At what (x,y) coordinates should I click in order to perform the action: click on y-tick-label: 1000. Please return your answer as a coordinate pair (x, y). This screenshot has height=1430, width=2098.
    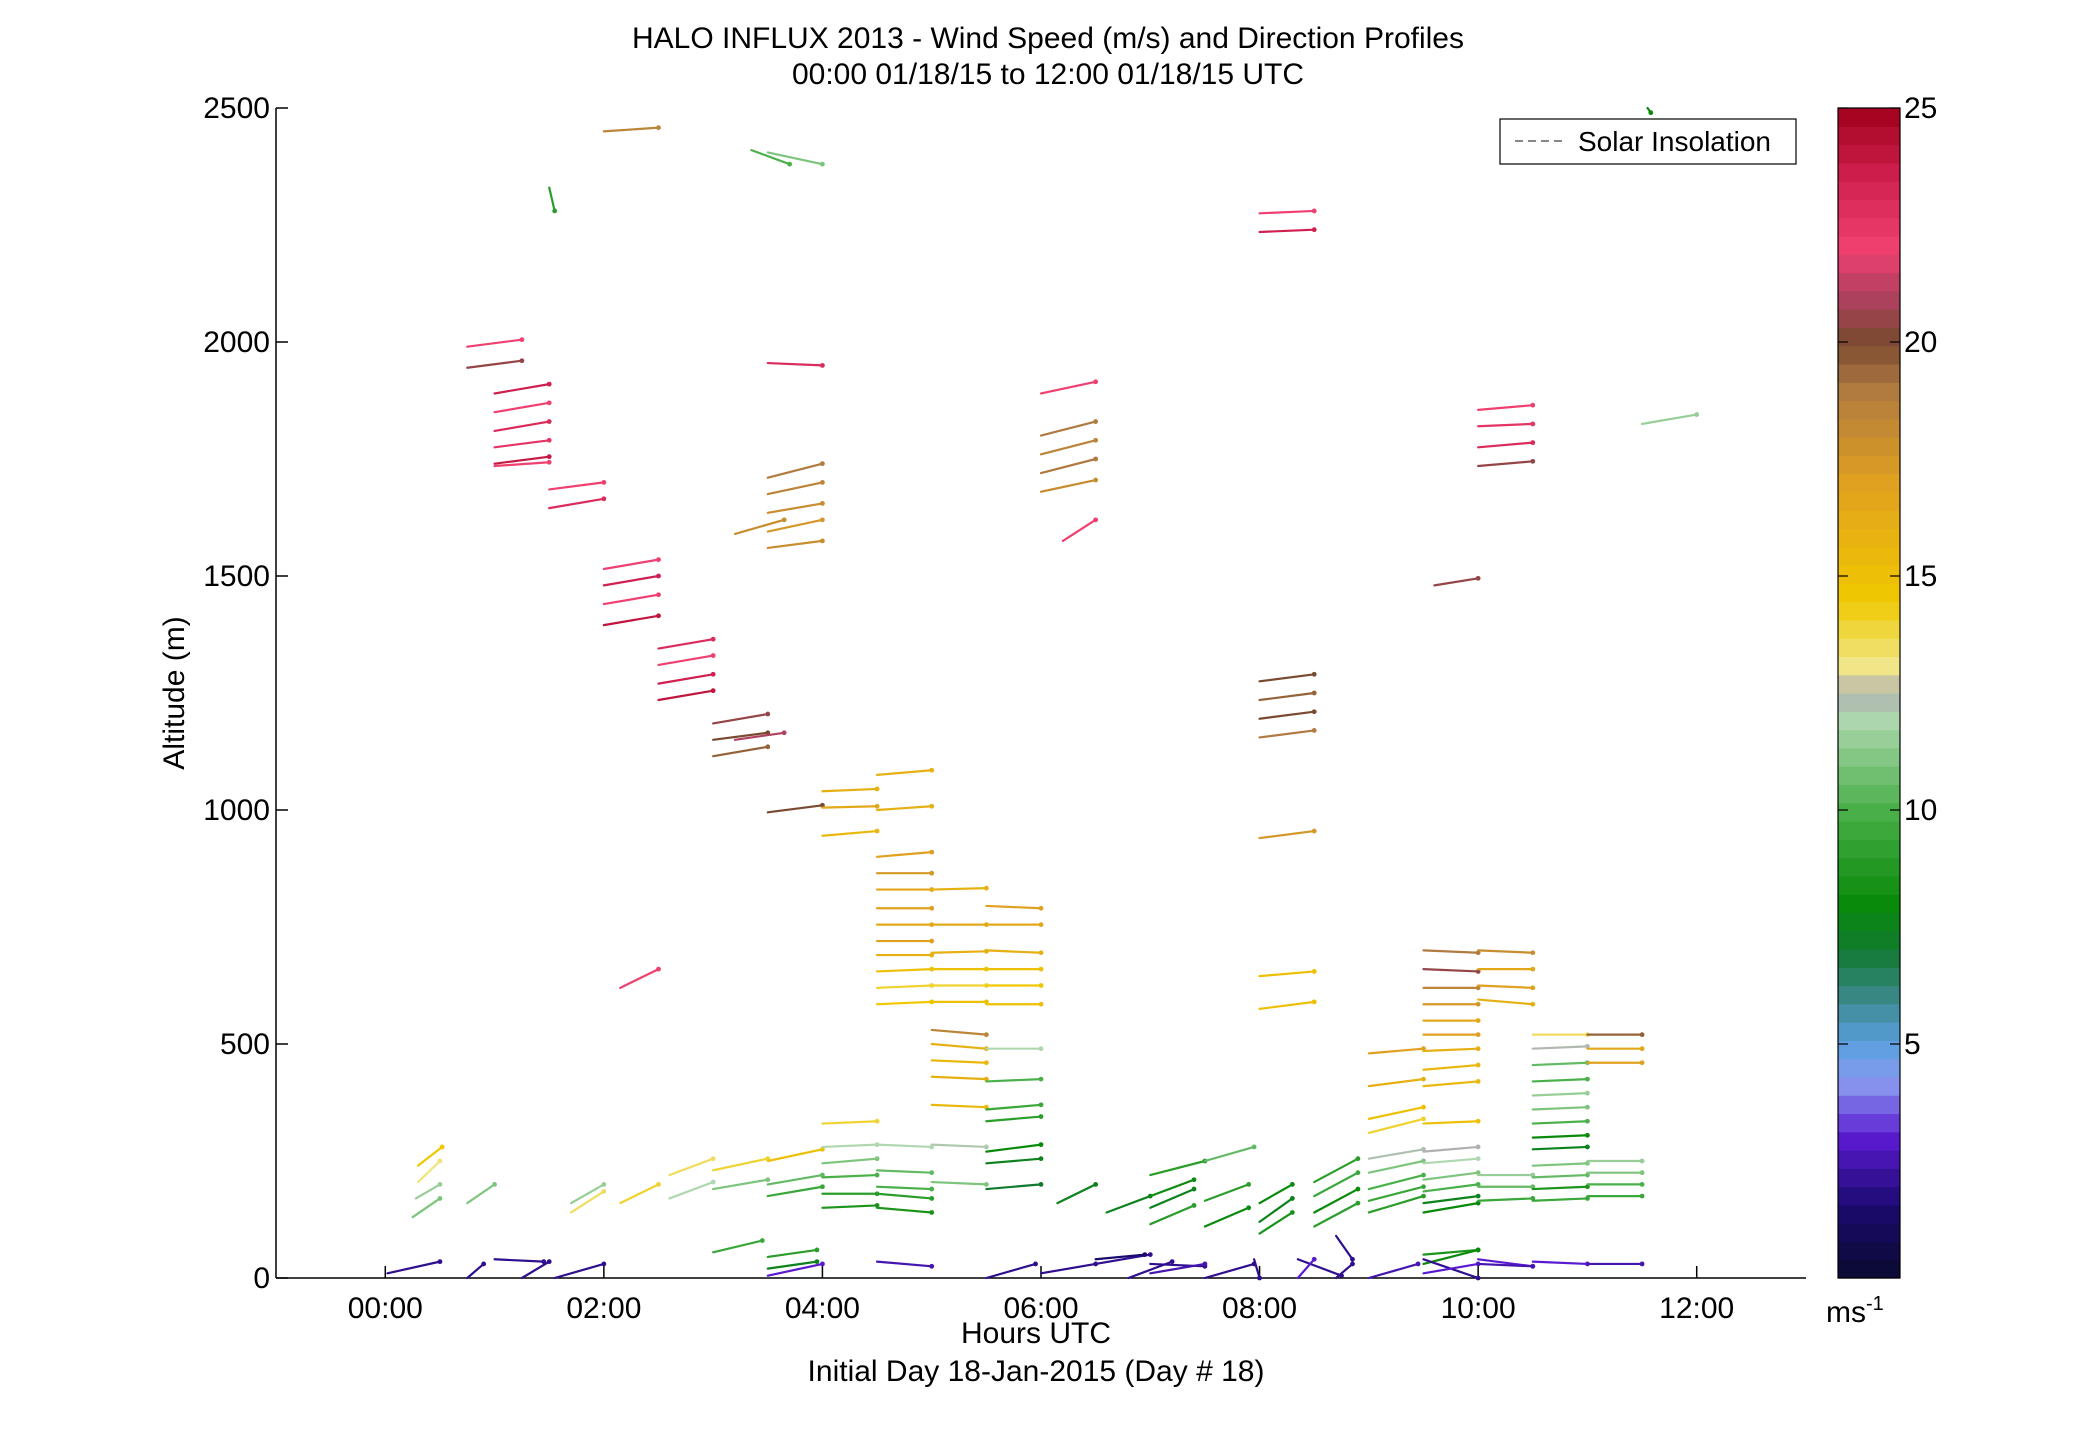
    Looking at the image, I should click on (236, 810).